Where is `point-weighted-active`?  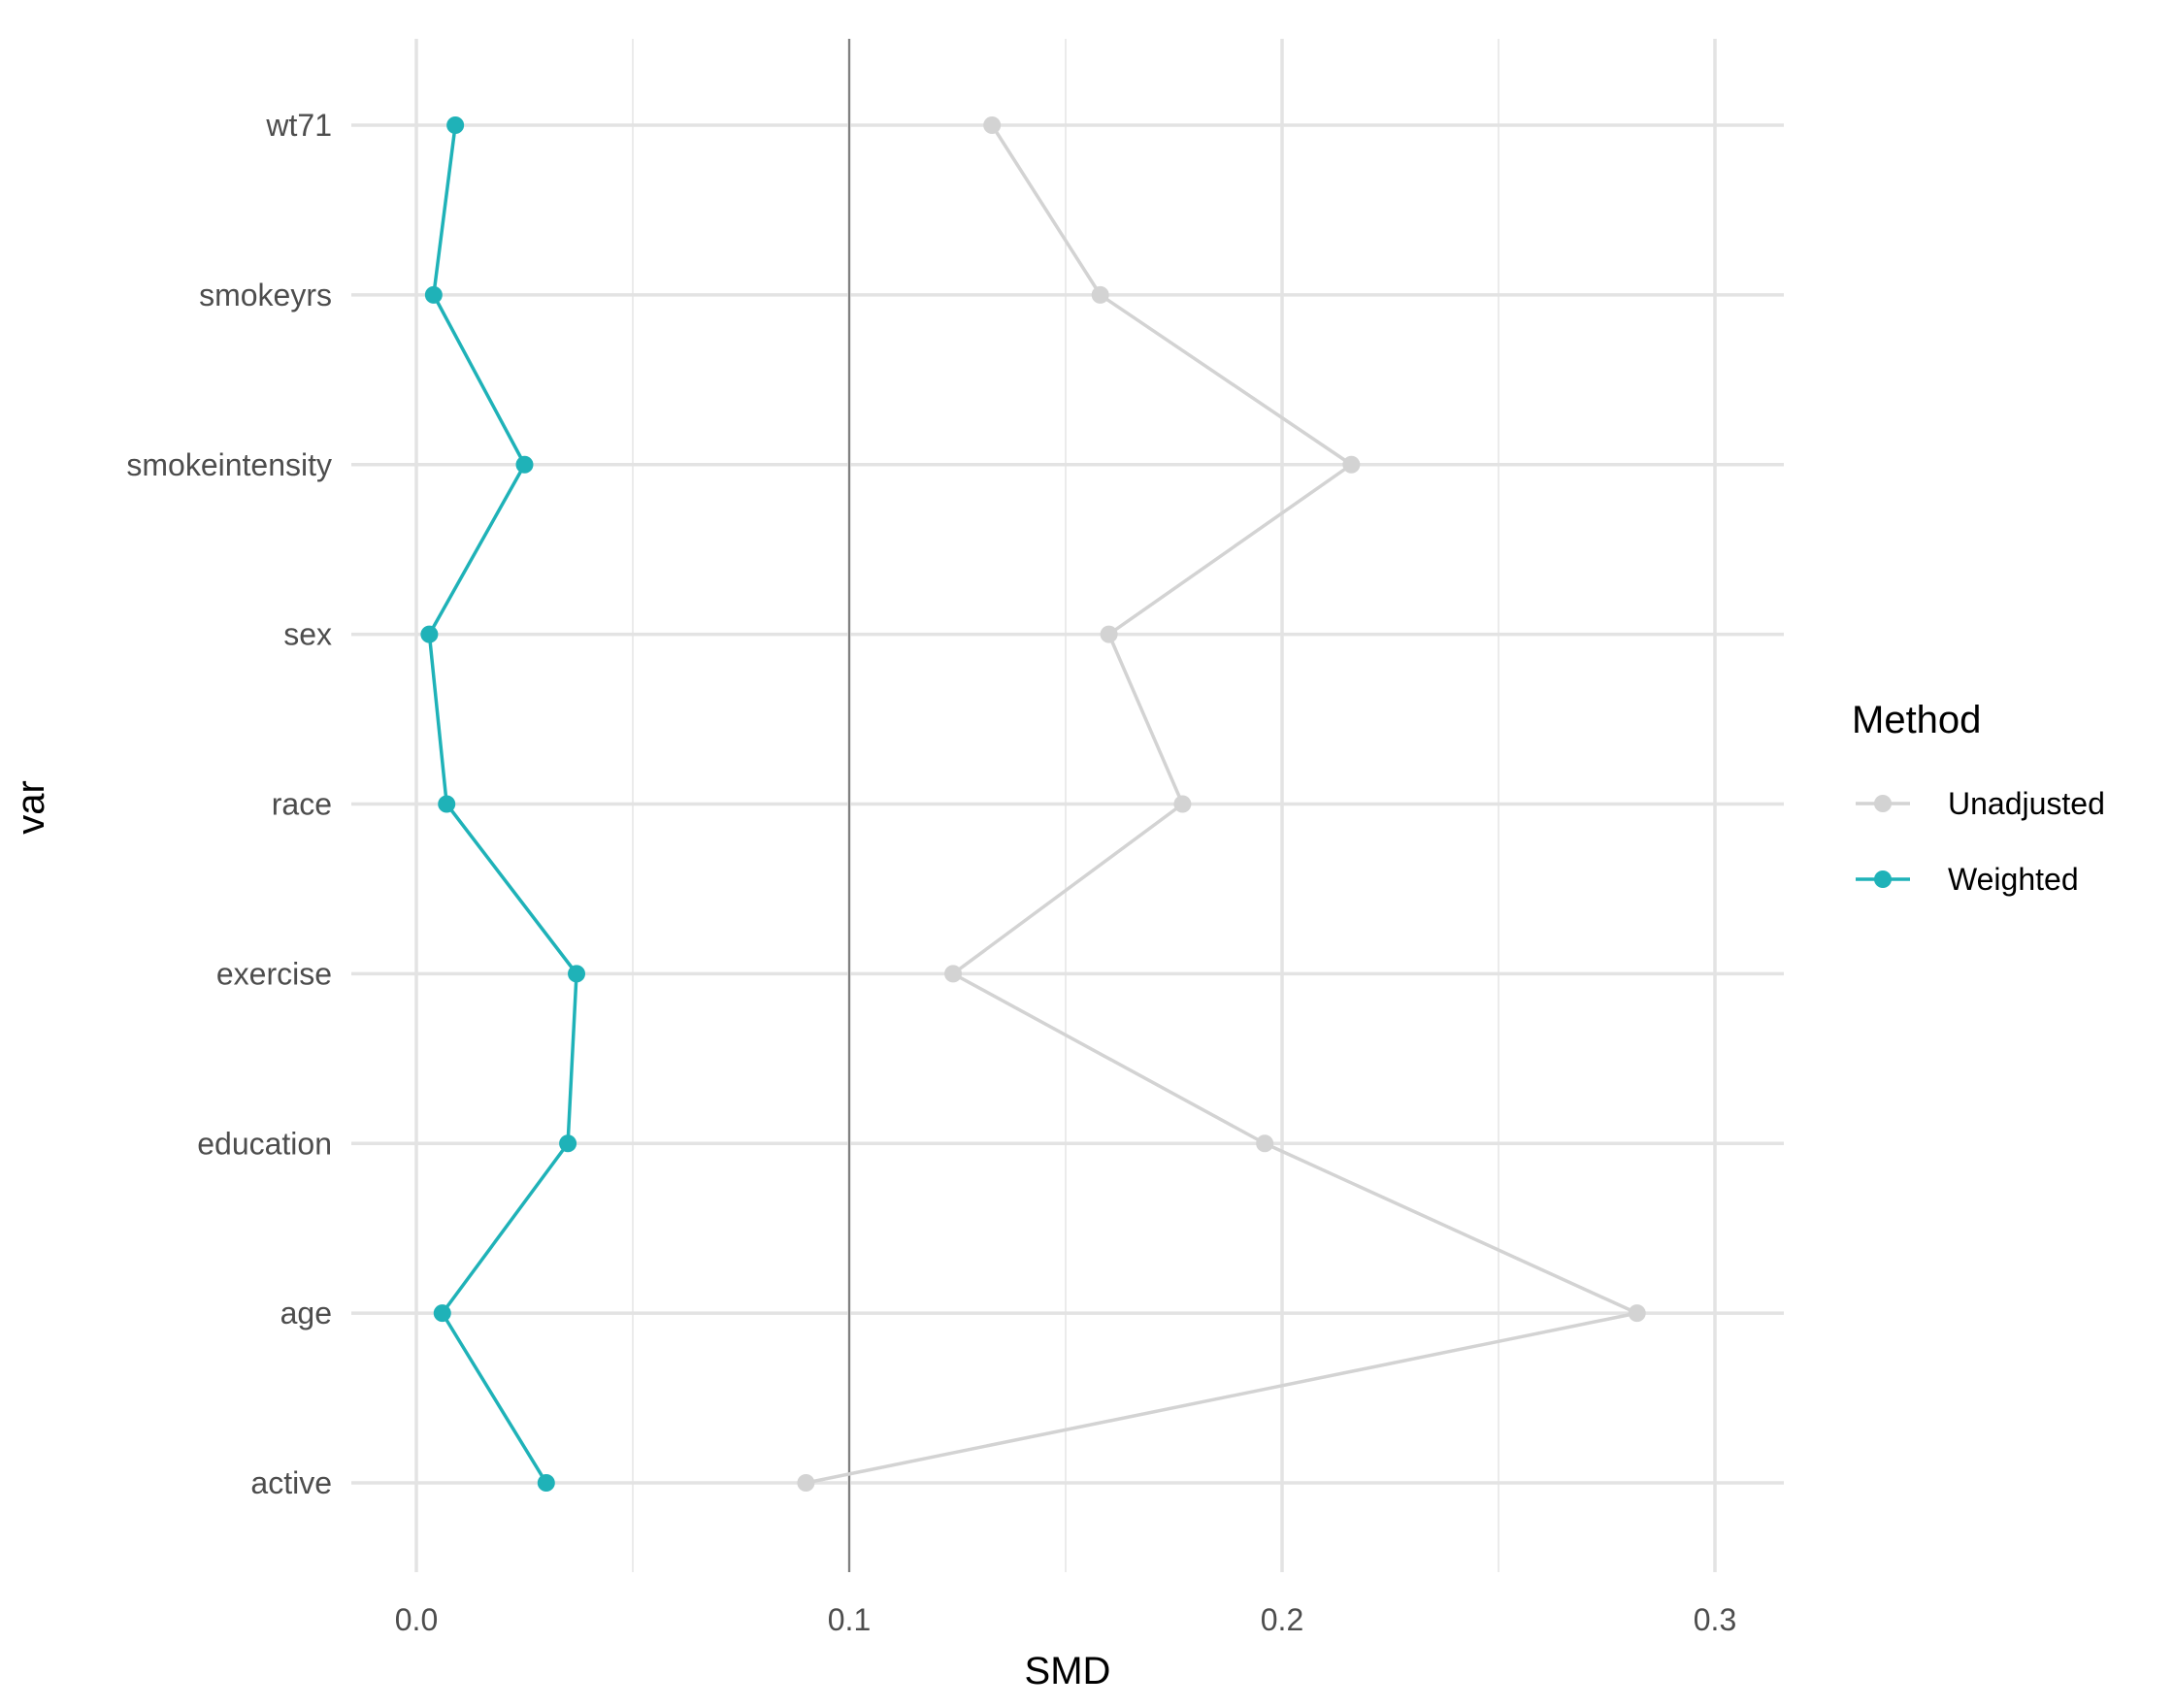
point-weighted-active is located at coordinates (546, 1483).